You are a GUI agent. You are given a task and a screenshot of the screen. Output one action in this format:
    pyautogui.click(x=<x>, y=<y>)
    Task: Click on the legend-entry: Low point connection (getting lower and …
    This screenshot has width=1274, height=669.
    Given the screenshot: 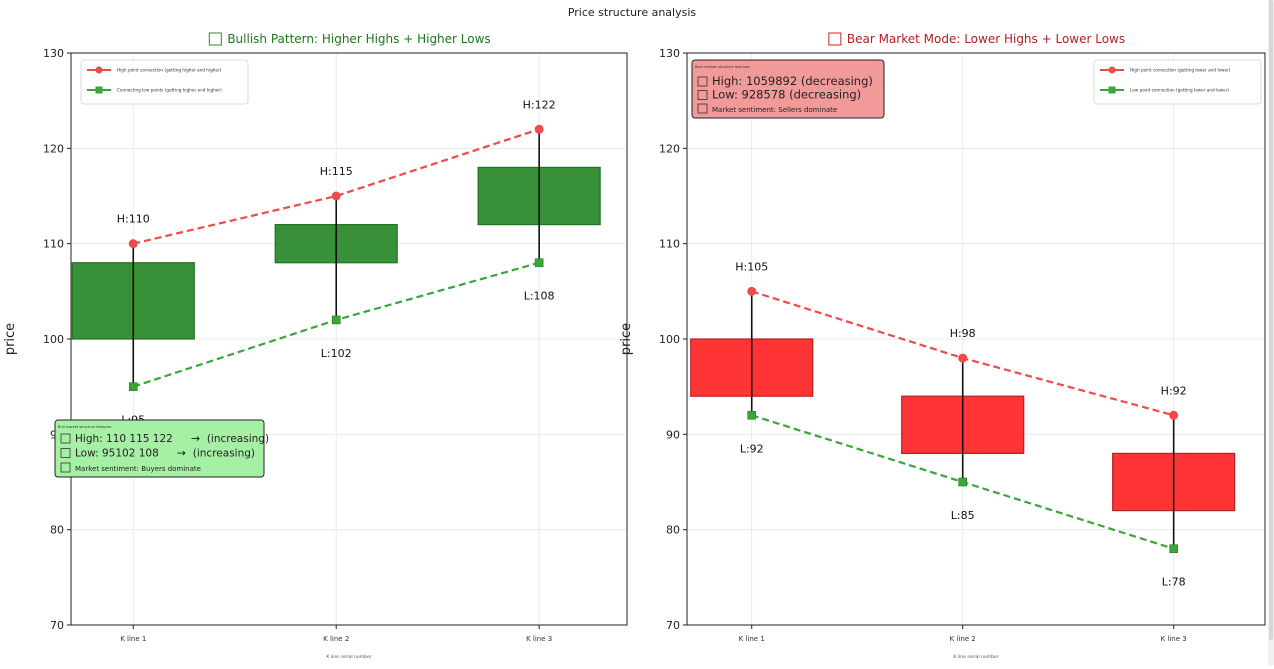 What is the action you would take?
    pyautogui.click(x=1179, y=90)
    